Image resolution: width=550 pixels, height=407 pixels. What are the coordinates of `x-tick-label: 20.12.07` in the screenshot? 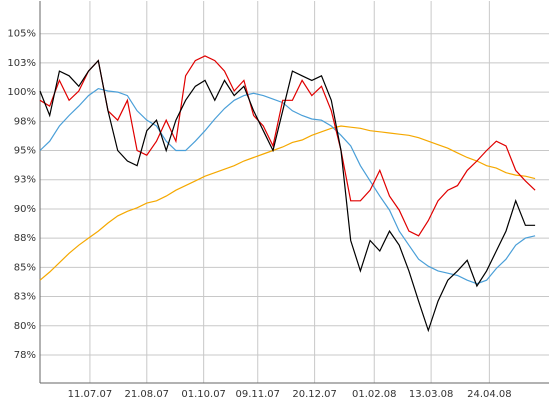 It's located at (314, 394).